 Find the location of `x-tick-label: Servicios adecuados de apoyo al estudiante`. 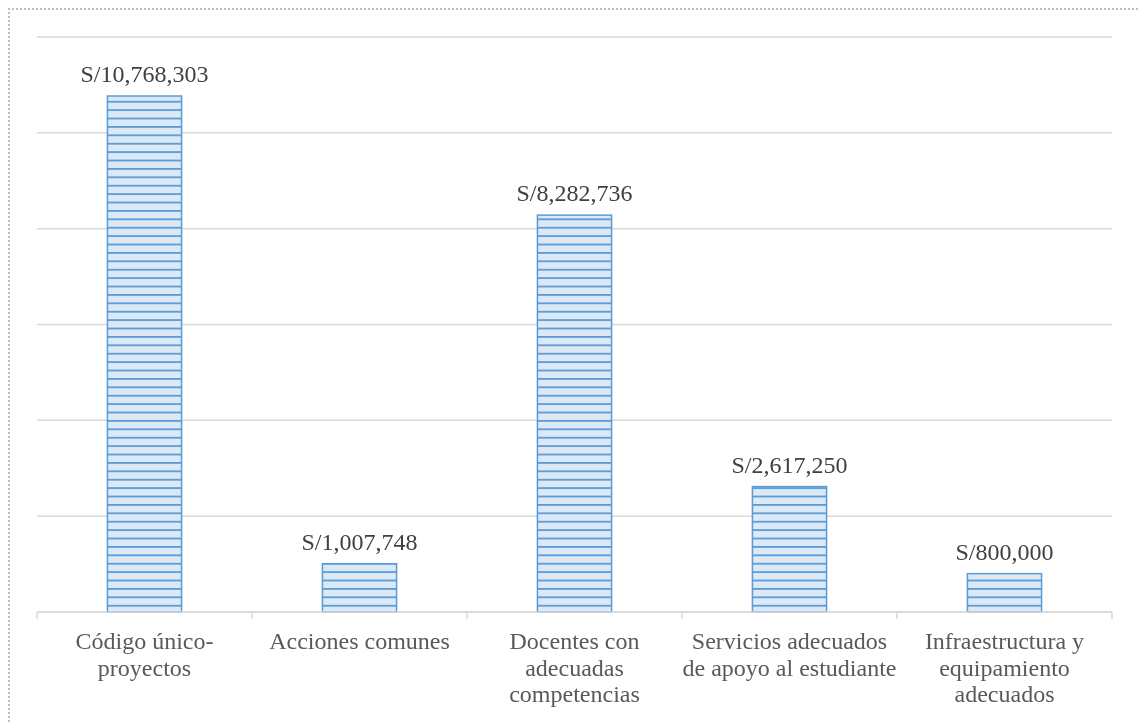

x-tick-label: Servicios adecuados de apoyo al estudiante is located at coordinates (789, 654).